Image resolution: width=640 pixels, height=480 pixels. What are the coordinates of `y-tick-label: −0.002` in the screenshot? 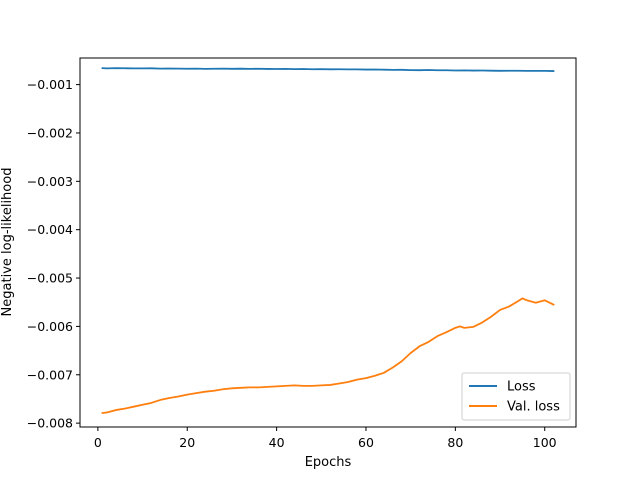 It's located at (50, 132).